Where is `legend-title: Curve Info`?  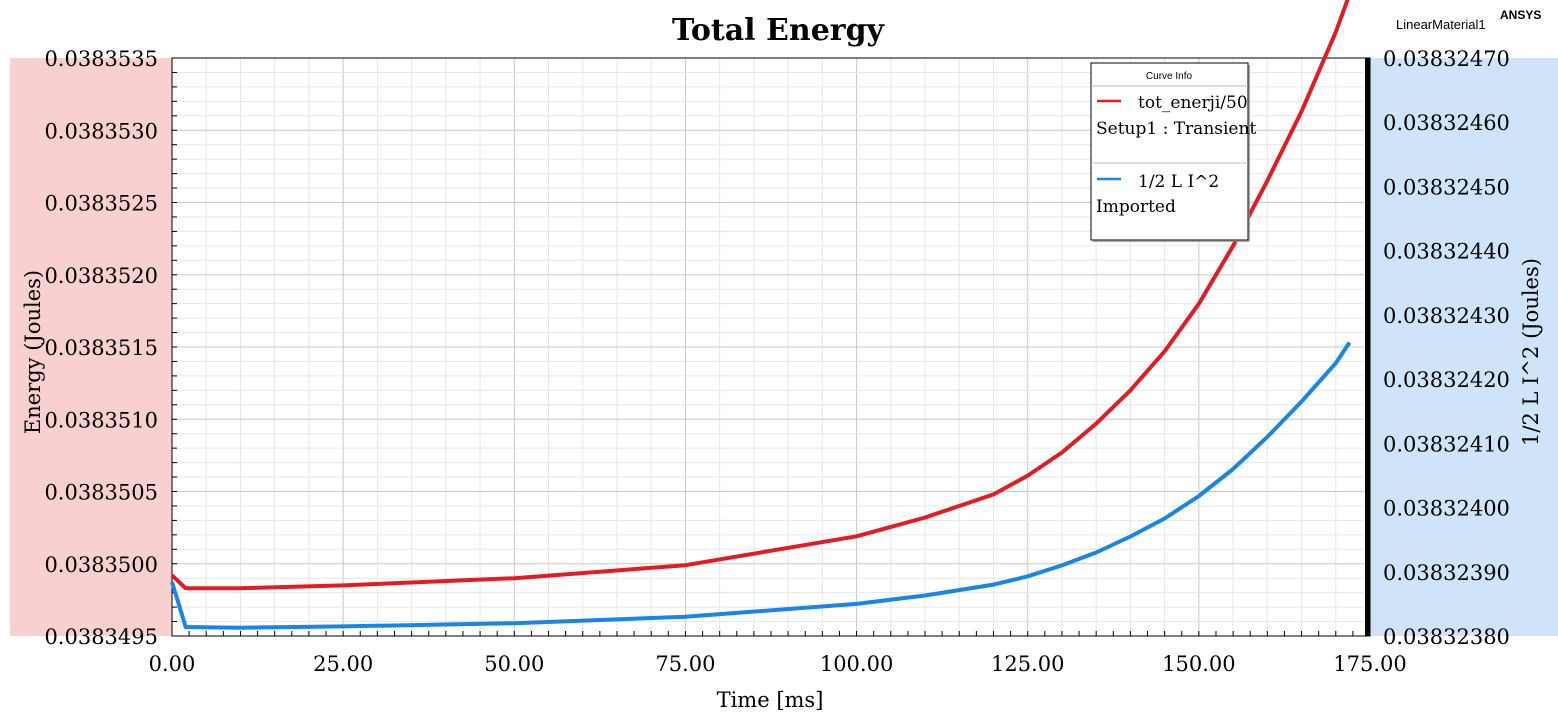
legend-title: Curve Info is located at coordinates (1169, 76).